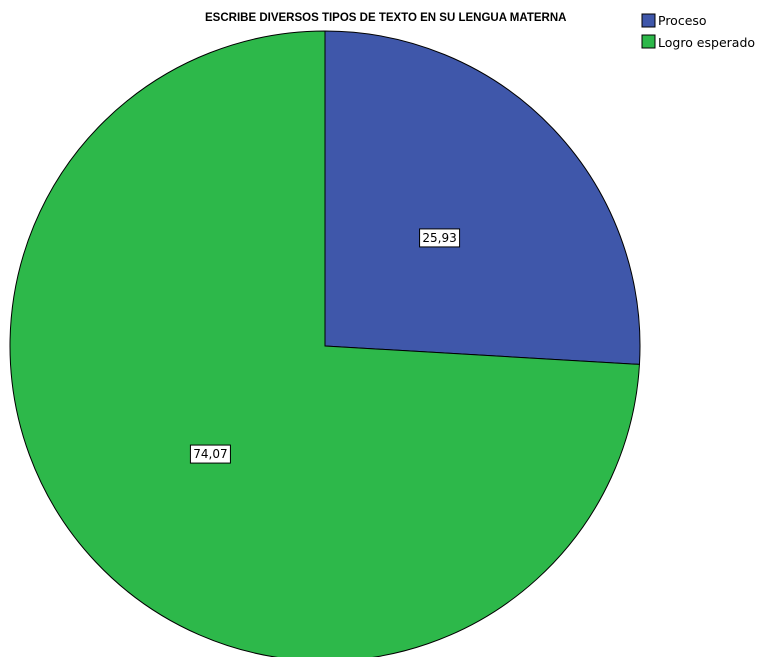 This screenshot has height=657, width=767. Describe the element at coordinates (698, 31) in the screenshot. I see `legend: Proceso Logro esperado` at that location.